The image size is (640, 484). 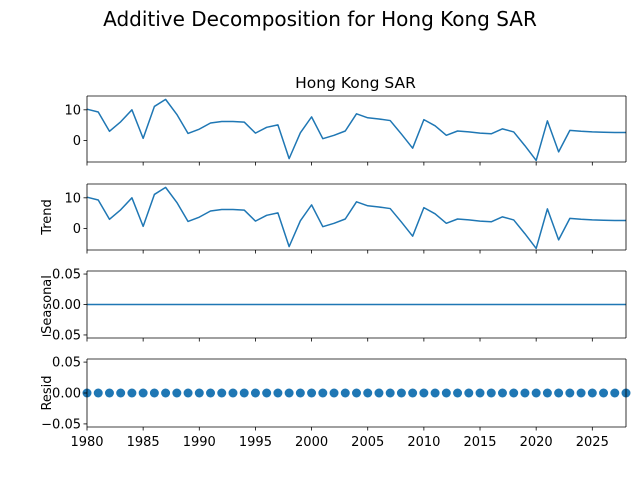 What do you see at coordinates (47, 217) in the screenshot?
I see `trend-ylabel: Trend` at bounding box center [47, 217].